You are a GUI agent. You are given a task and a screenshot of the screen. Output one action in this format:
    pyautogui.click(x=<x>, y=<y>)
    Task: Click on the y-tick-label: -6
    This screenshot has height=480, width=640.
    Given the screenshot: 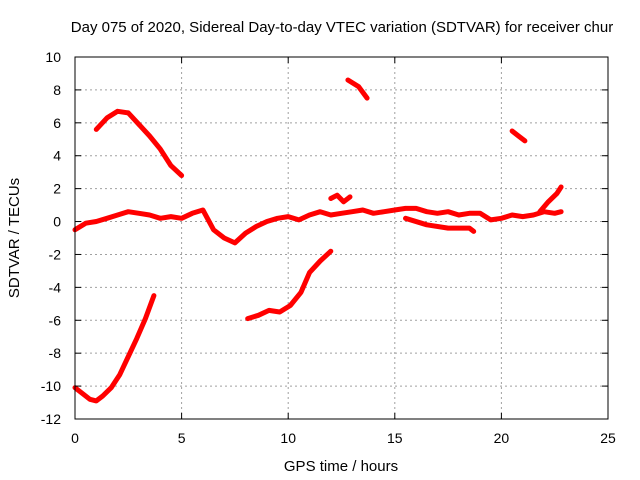 What is the action you would take?
    pyautogui.click(x=55, y=320)
    